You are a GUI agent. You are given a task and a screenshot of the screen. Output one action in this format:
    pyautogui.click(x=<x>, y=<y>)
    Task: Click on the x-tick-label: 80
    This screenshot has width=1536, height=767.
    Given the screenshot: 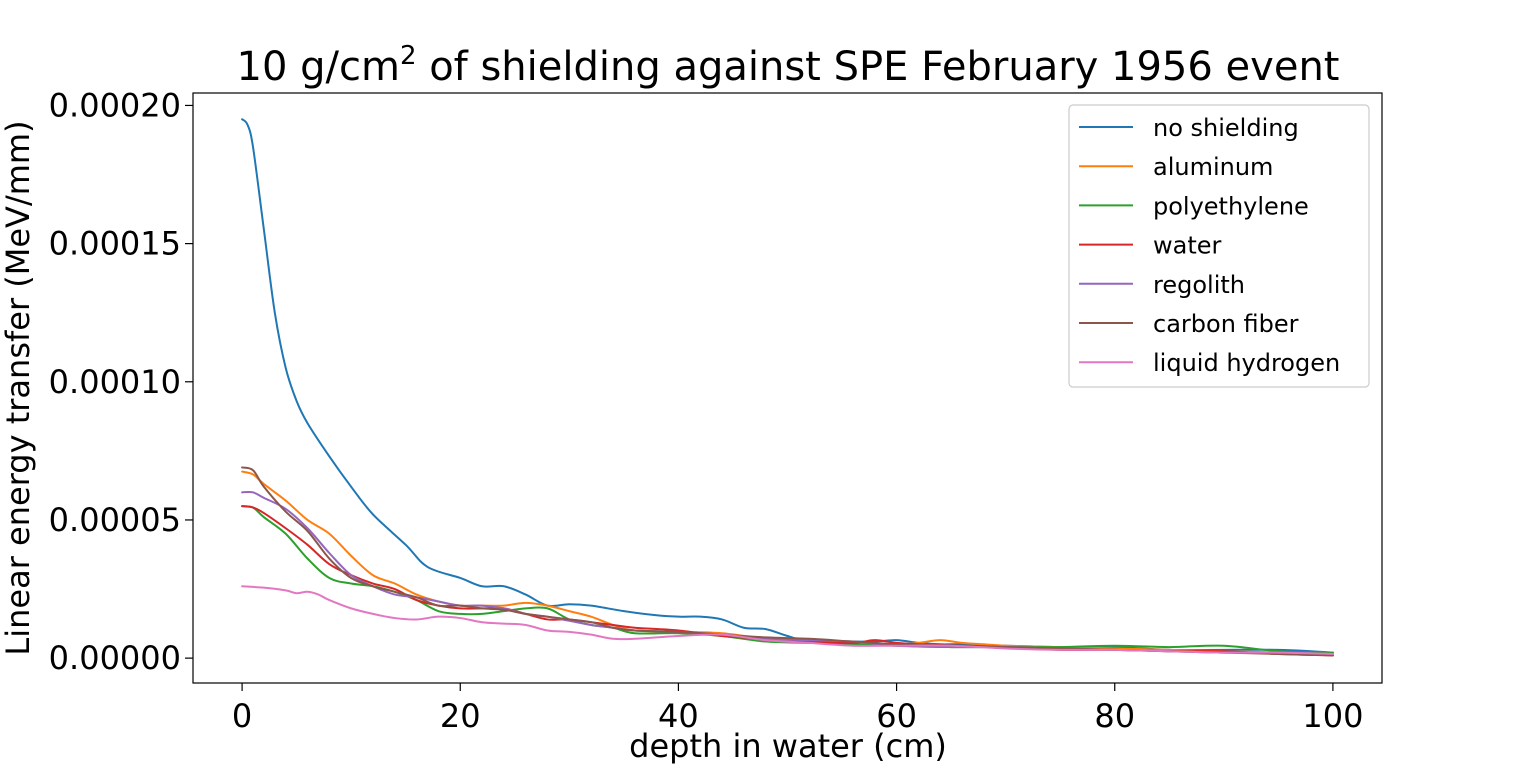 What is the action you would take?
    pyautogui.click(x=1114, y=716)
    